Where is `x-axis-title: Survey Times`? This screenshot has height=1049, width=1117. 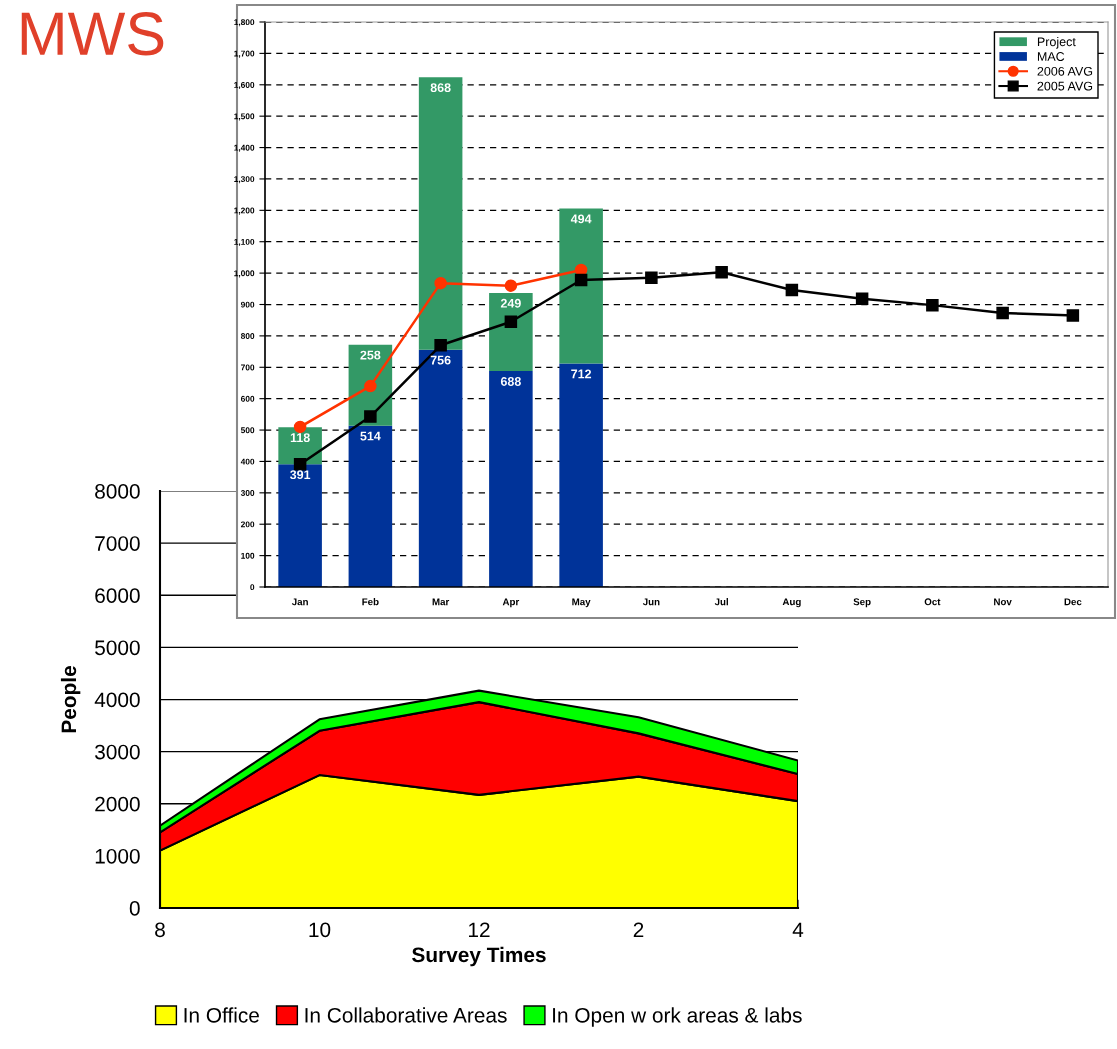
x-axis-title: Survey Times is located at coordinates (479, 956).